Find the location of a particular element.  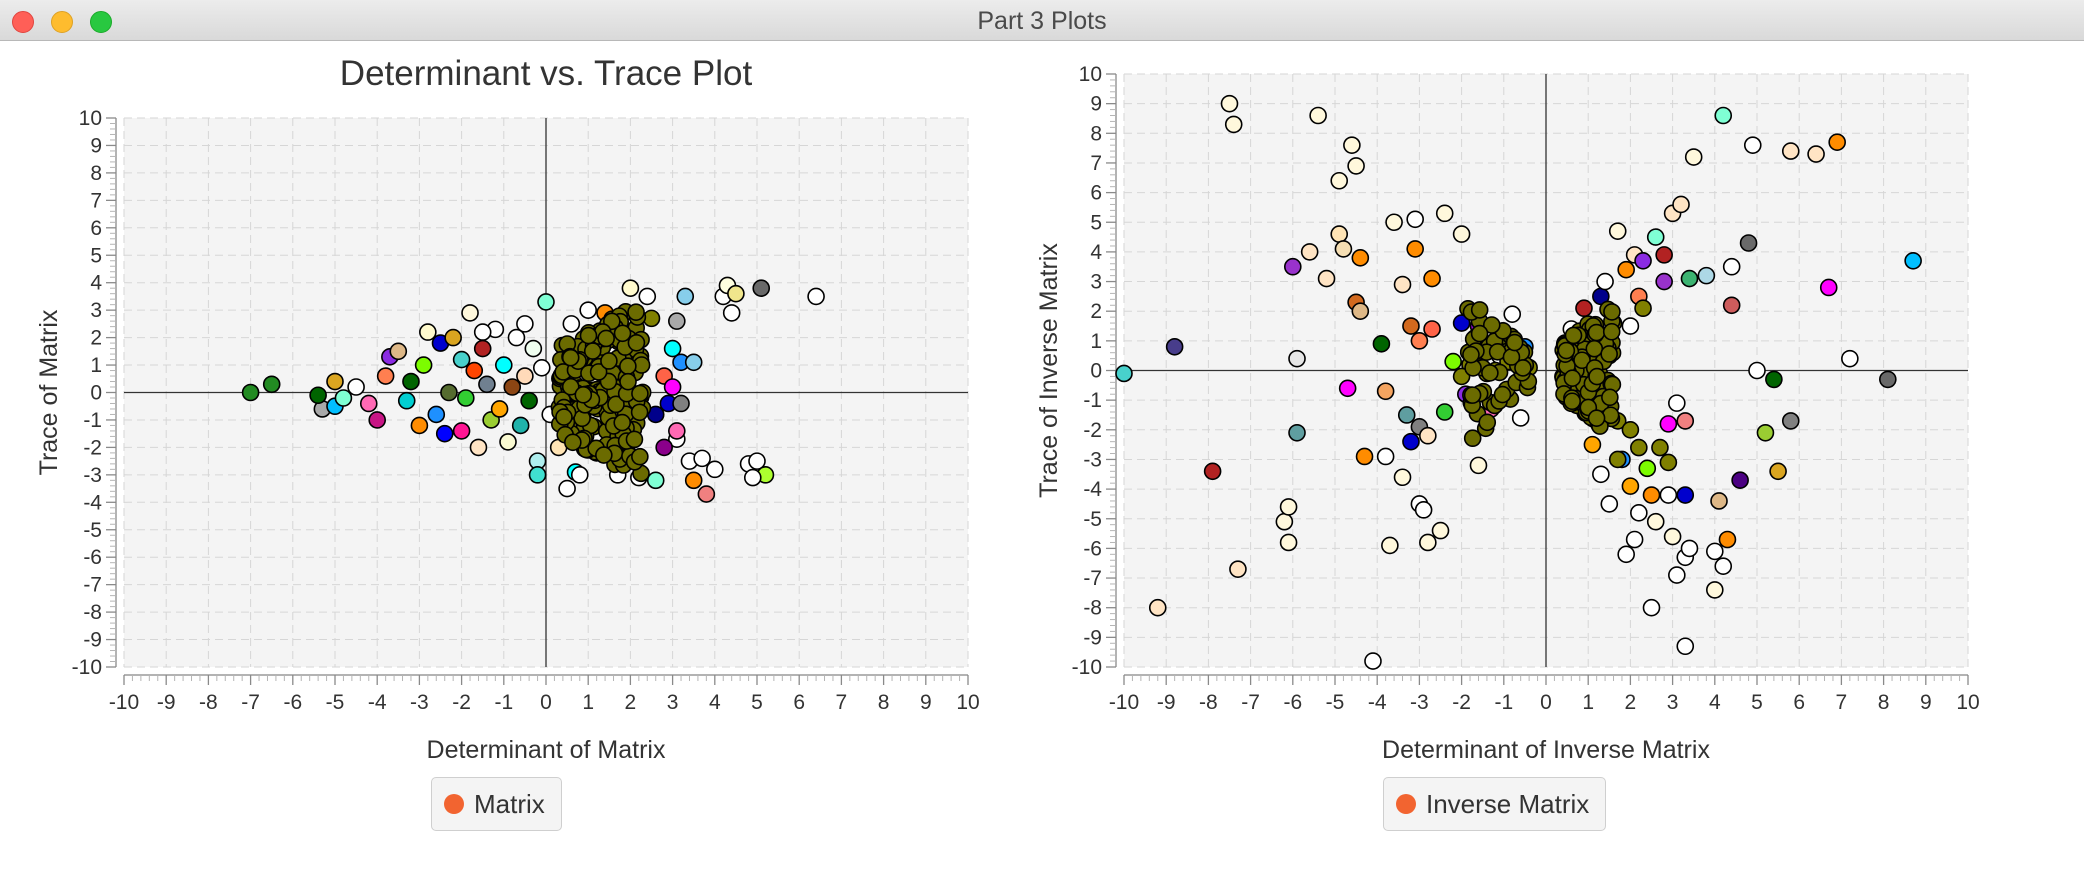

minimize-window-button is located at coordinates (62, 22).